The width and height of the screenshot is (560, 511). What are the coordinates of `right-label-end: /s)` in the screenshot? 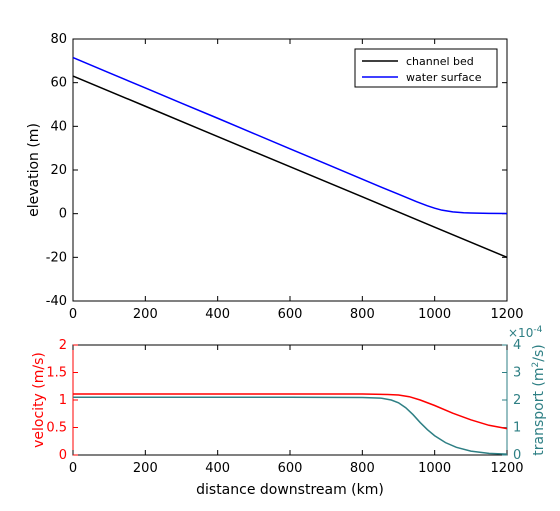 It's located at (539, 352).